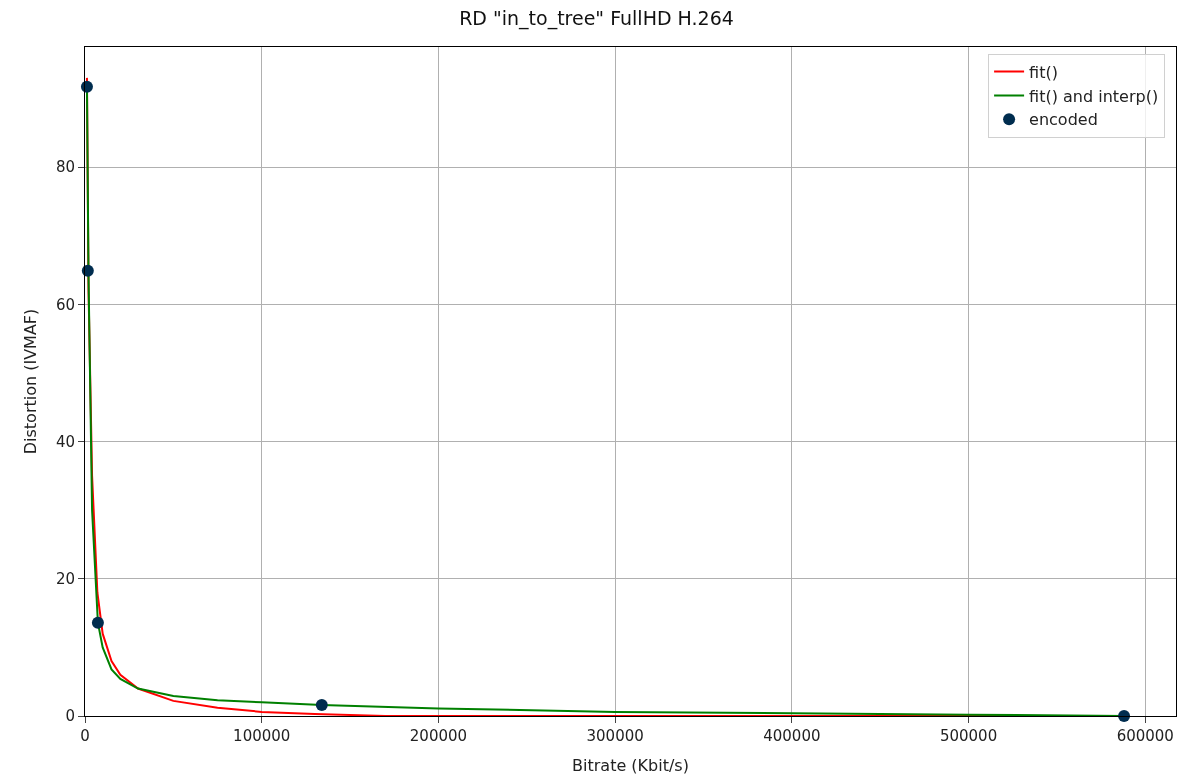 The width and height of the screenshot is (1193, 783). What do you see at coordinates (1043, 72) in the screenshot?
I see `legend-label: fit()` at bounding box center [1043, 72].